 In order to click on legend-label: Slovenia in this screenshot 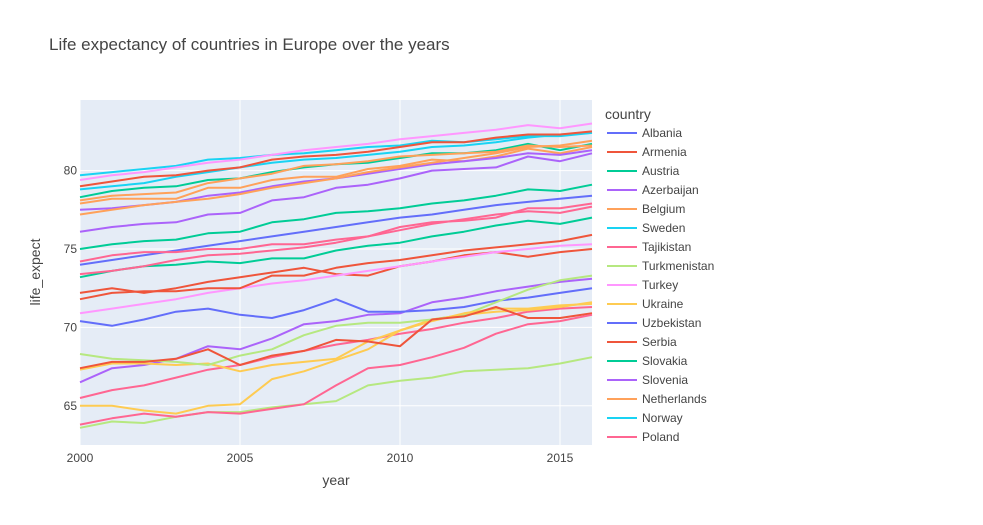, I will do `click(665, 380)`.